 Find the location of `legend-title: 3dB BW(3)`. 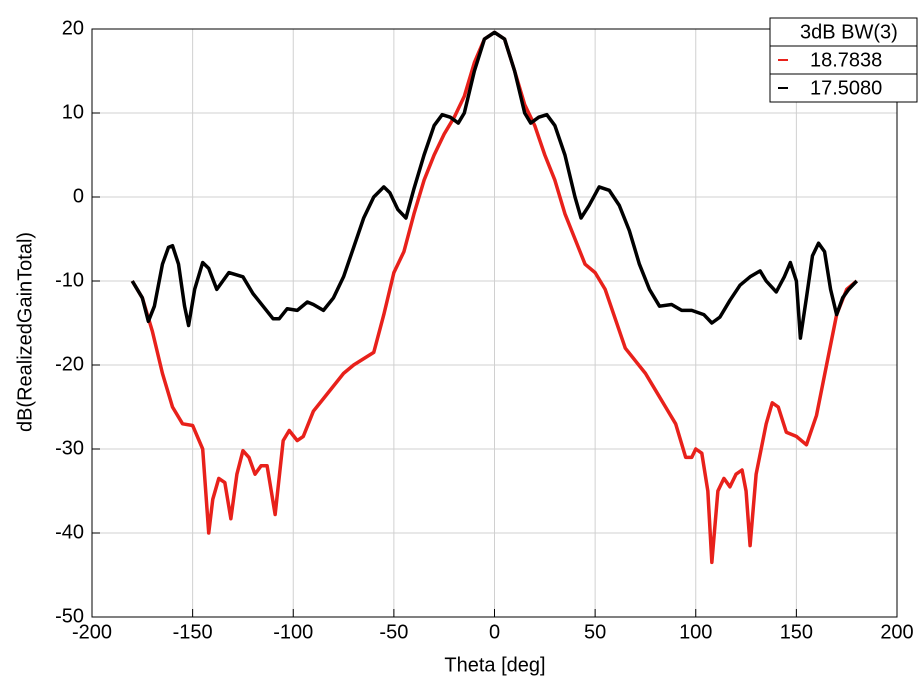

legend-title: 3dB BW(3) is located at coordinates (849, 32).